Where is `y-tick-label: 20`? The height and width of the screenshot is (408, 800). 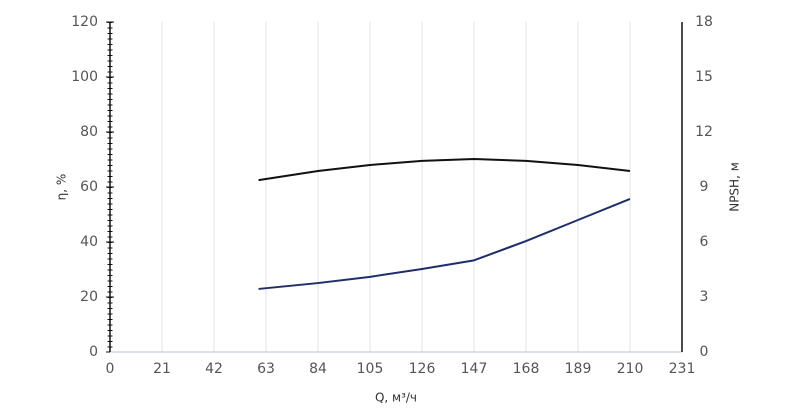 y-tick-label: 20 is located at coordinates (89, 297).